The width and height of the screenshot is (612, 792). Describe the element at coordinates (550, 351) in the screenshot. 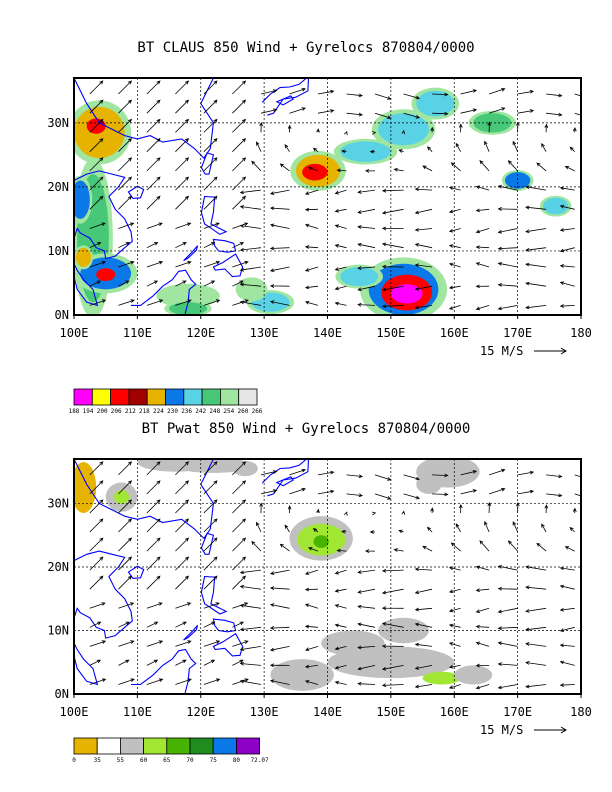

I see `vector-scale-arrow` at that location.